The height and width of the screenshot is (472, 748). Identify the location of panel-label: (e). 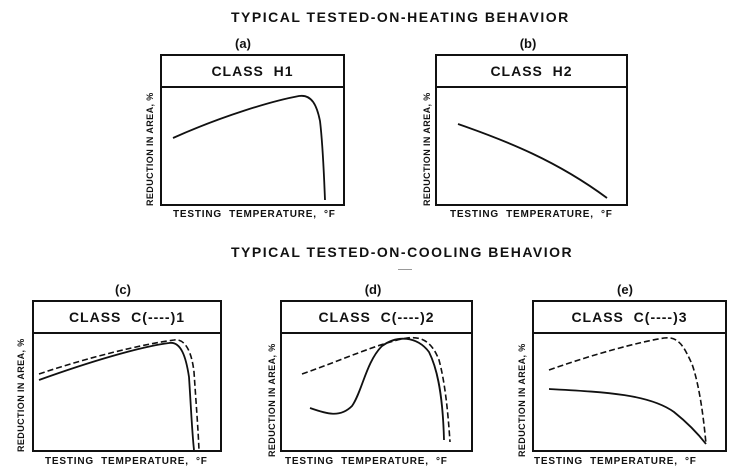
(625, 289).